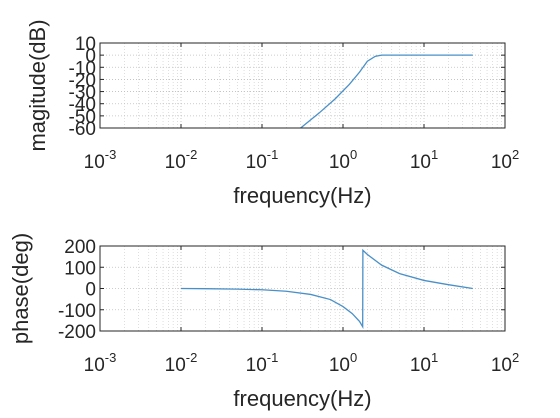 The image size is (560, 418). Describe the element at coordinates (82, 93) in the screenshot. I see `y-tick-label: -30` at that location.